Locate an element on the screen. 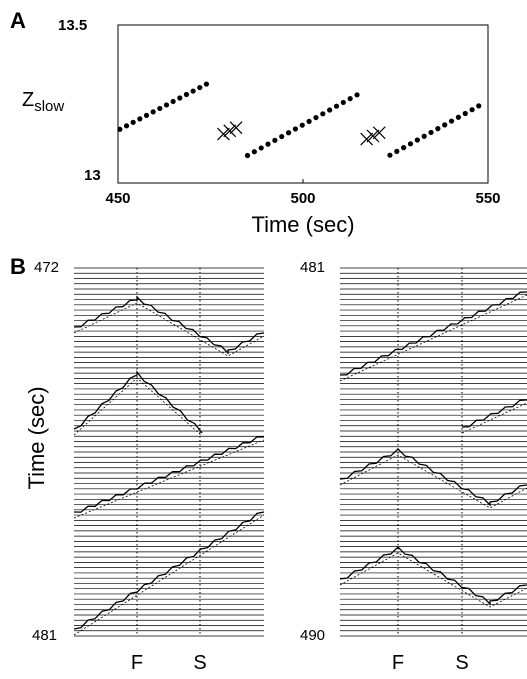 This screenshot has height=679, width=527. panel-b-left-bottom-label: 481 is located at coordinates (44, 635).